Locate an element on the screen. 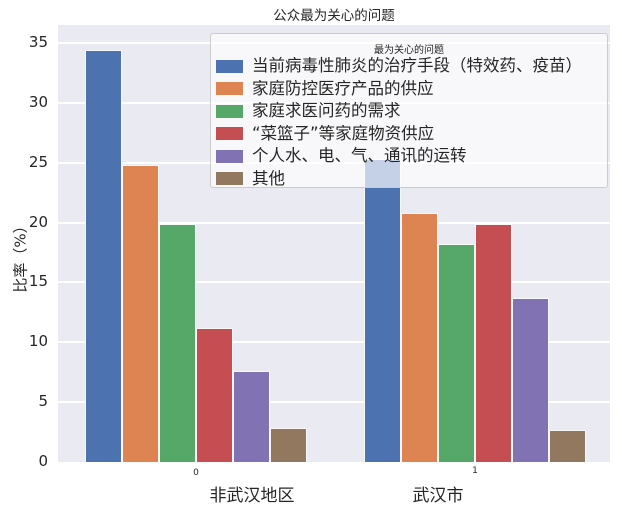 This screenshot has height=510, width=622. legend-item-1: 家庭防控医疗产品的供应 is located at coordinates (325, 89).